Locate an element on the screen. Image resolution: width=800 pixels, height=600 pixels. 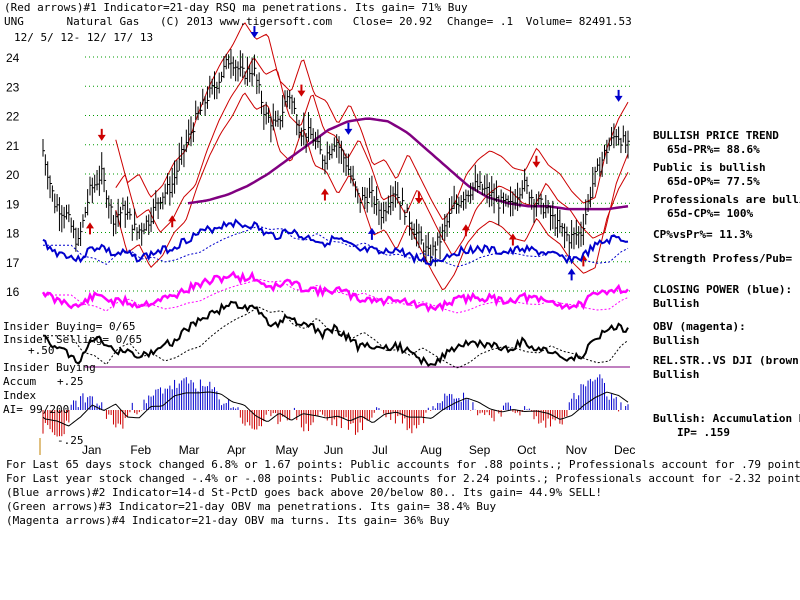
y-tick-label: 24 is located at coordinates (13, 58).